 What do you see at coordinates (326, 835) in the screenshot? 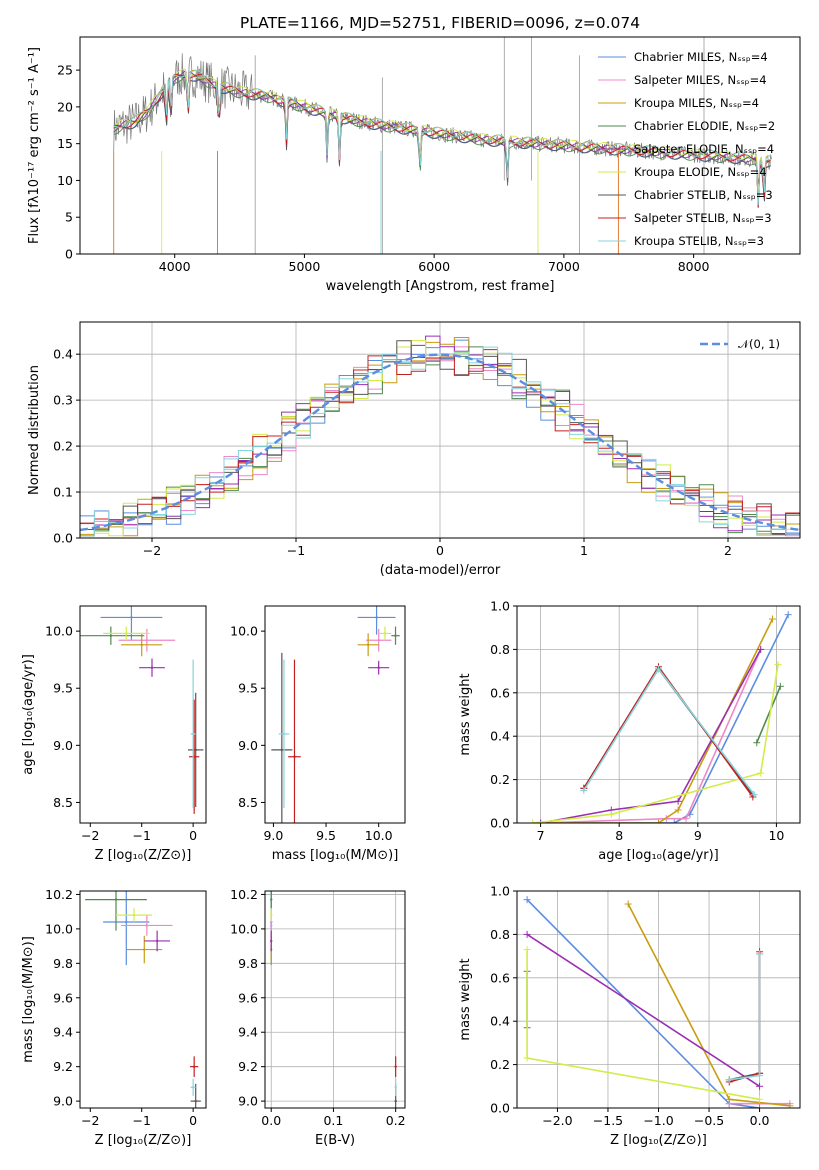
I see `x-tick-label: 9.5` at bounding box center [326, 835].